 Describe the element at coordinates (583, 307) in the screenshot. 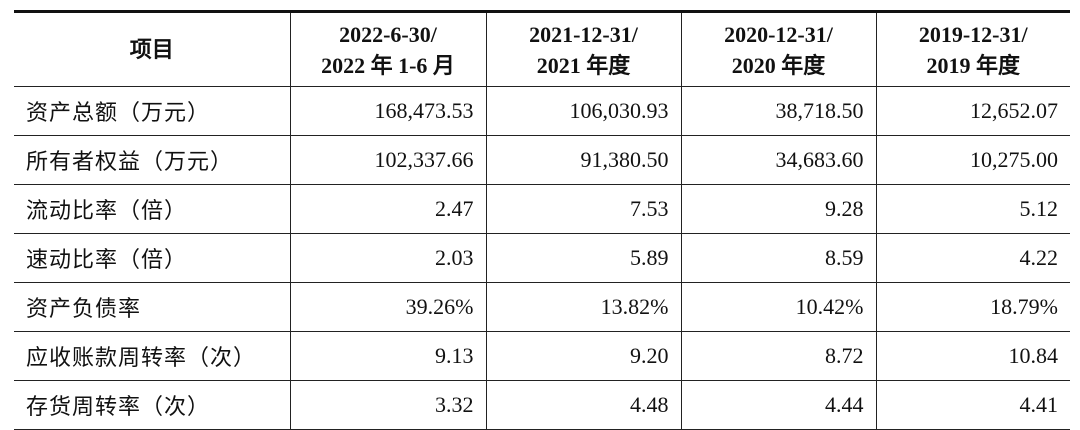

I see `value-cell: 13.82%` at that location.